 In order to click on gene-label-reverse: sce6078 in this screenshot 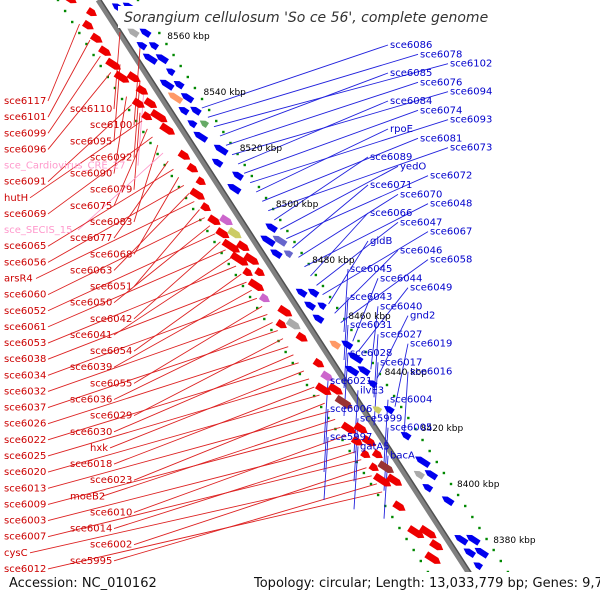, I will do `click(441, 54)`.